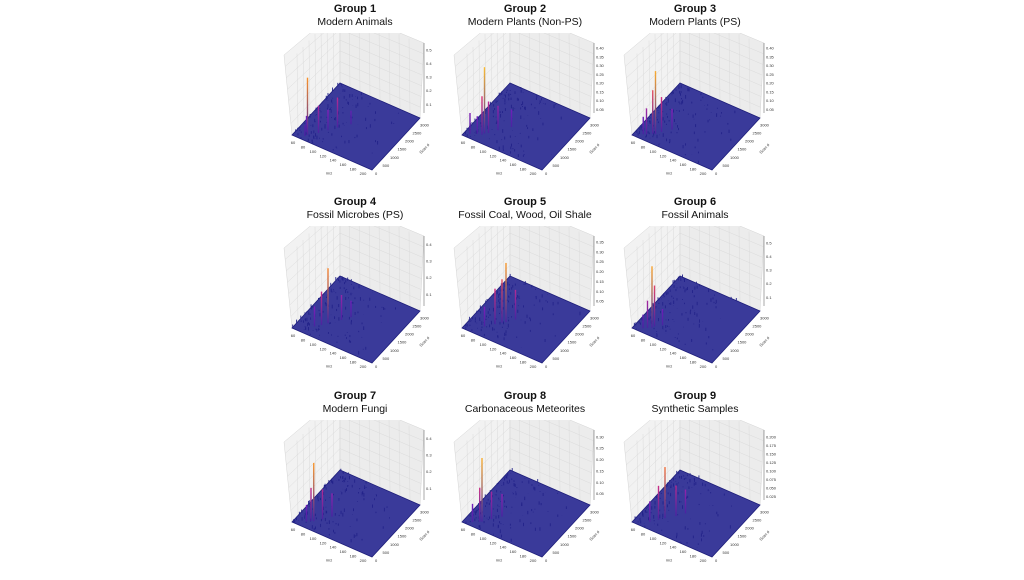 This screenshot has height=580, width=1024. What do you see at coordinates (673, 353) in the screenshot?
I see `x-tick-label: 140` at bounding box center [673, 353].